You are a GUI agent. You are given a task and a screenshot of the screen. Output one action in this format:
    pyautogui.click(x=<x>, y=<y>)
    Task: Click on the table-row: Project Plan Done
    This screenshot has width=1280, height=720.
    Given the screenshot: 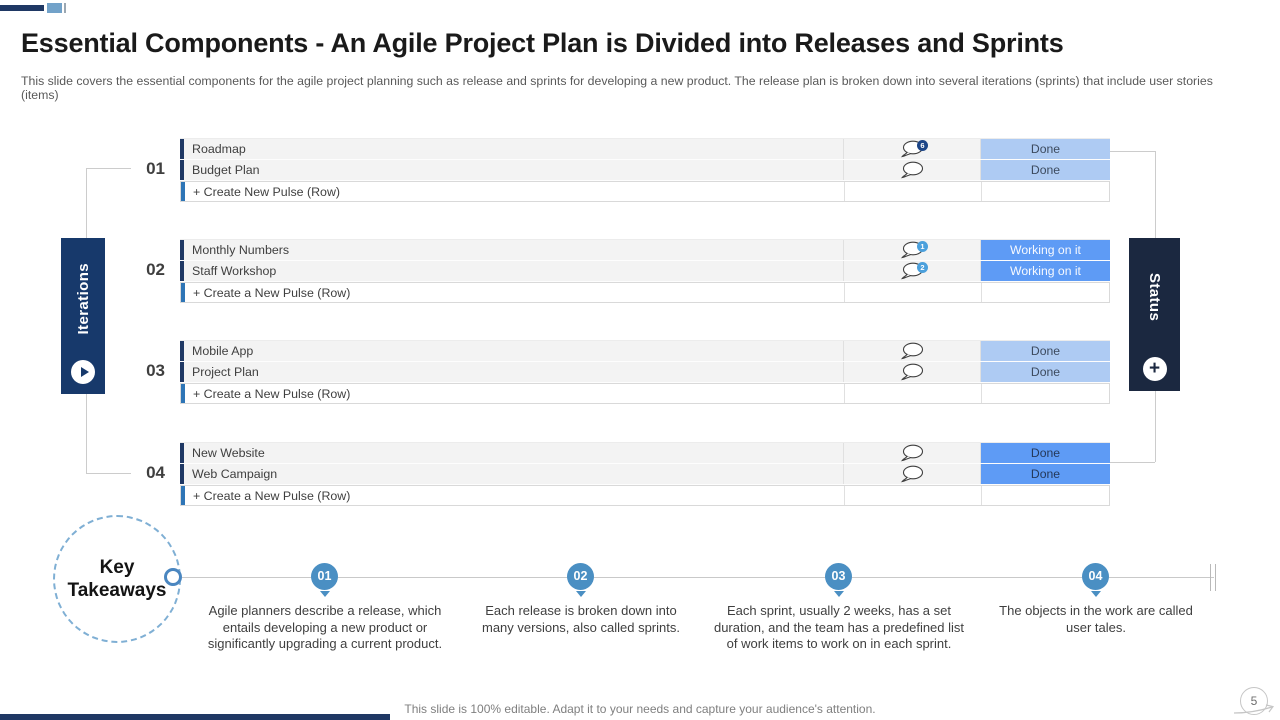 What is the action you would take?
    pyautogui.click(x=645, y=372)
    